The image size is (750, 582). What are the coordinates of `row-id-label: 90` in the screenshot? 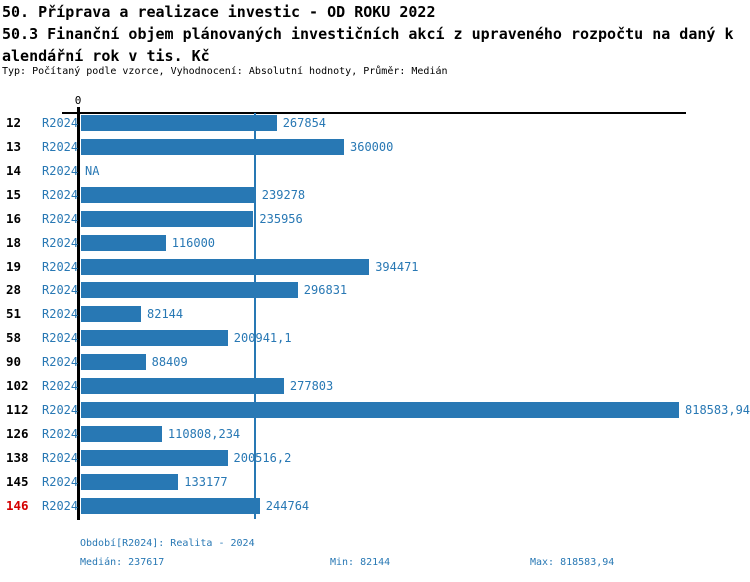 It's located at (14, 362).